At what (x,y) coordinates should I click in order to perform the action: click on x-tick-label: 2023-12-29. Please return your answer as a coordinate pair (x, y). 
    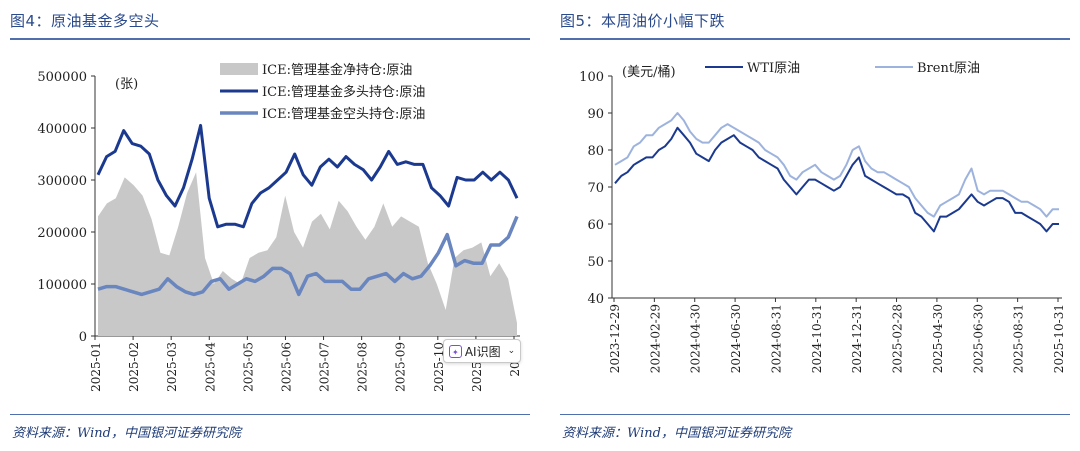
    Looking at the image, I should click on (615, 338).